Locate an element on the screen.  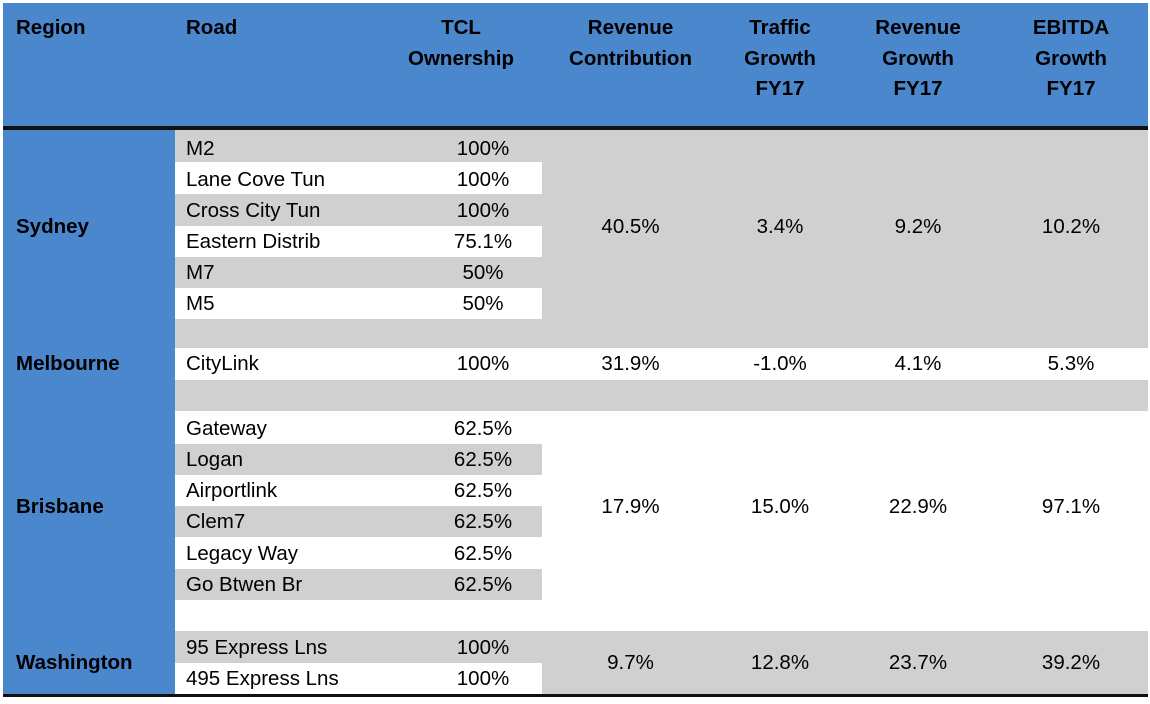
road-cell: Legacy Way is located at coordinates (242, 553).